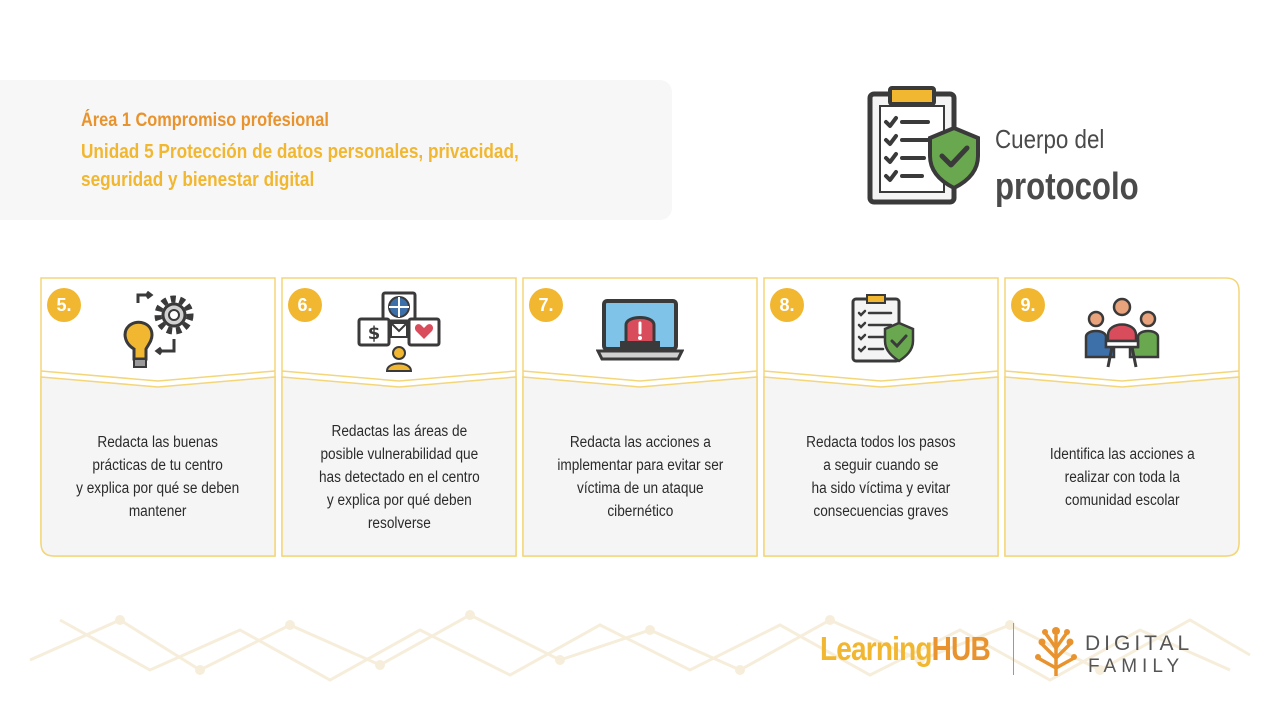 The width and height of the screenshot is (1280, 721). Describe the element at coordinates (787, 305) in the screenshot. I see `step-number-badge: 8.` at that location.